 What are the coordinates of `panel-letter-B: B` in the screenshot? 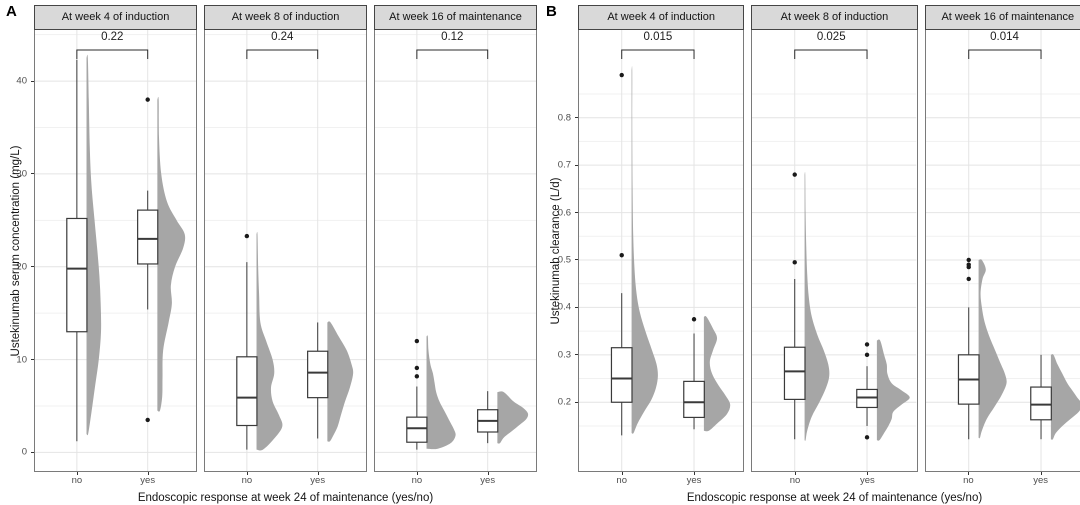 It's located at (551, 11).